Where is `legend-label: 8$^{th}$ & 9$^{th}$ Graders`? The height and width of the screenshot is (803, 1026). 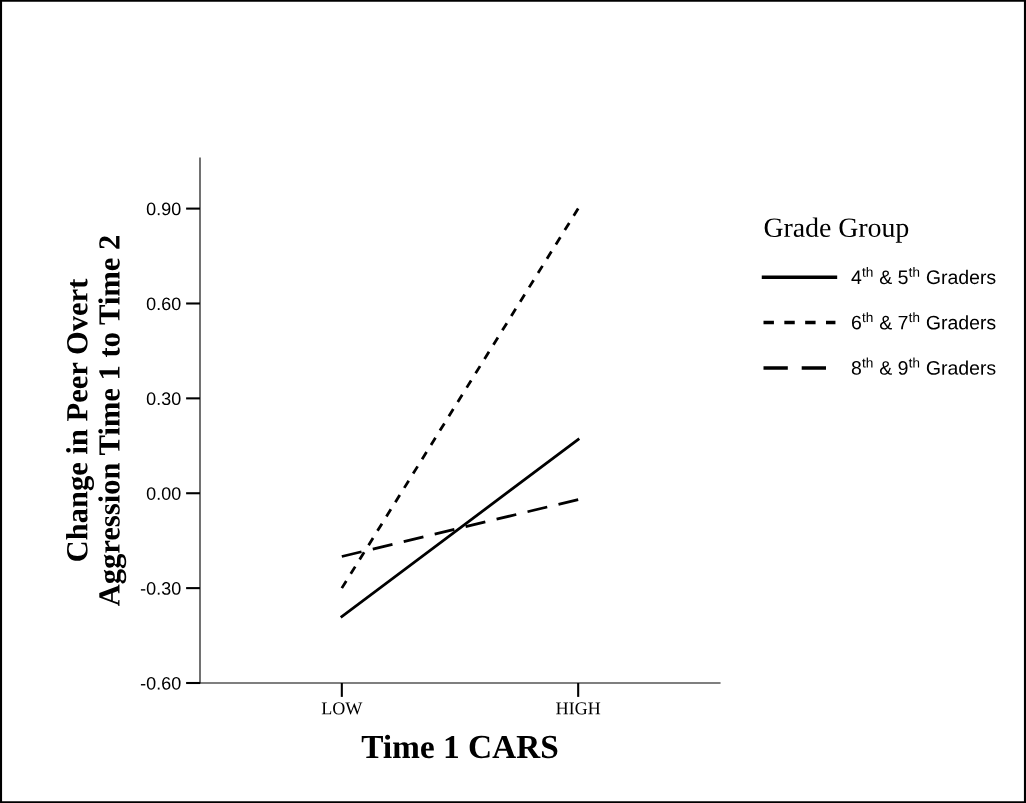 legend-label: 8$^{th}$ & 9$^{th}$ Graders is located at coordinates (923, 366).